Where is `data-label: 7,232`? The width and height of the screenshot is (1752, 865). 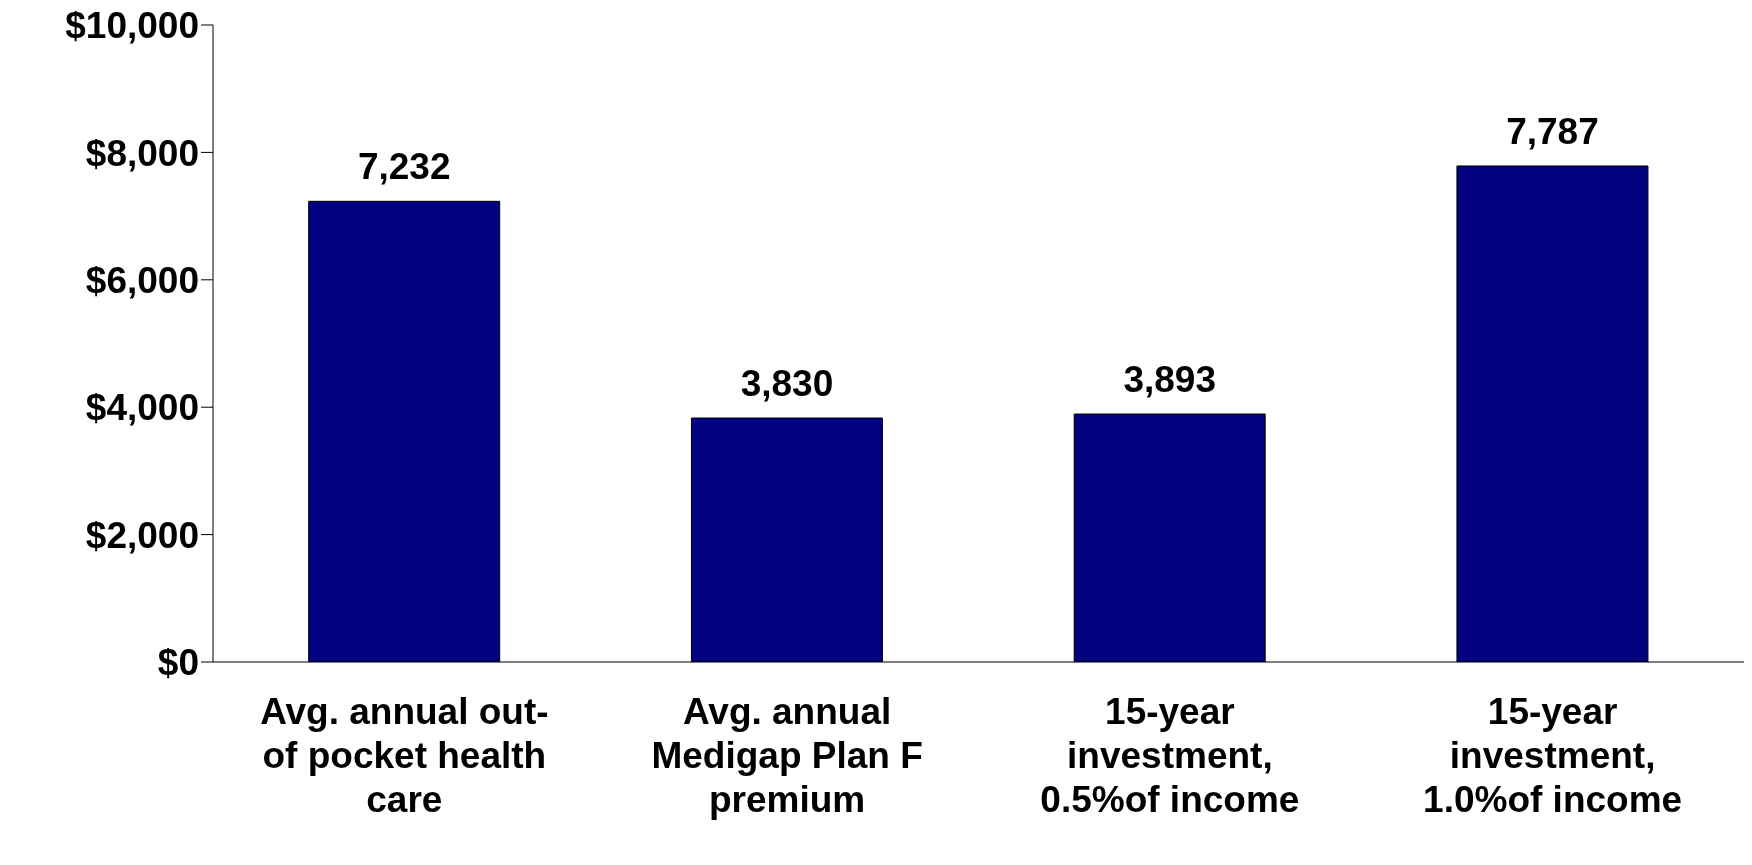 data-label: 7,232 is located at coordinates (404, 167).